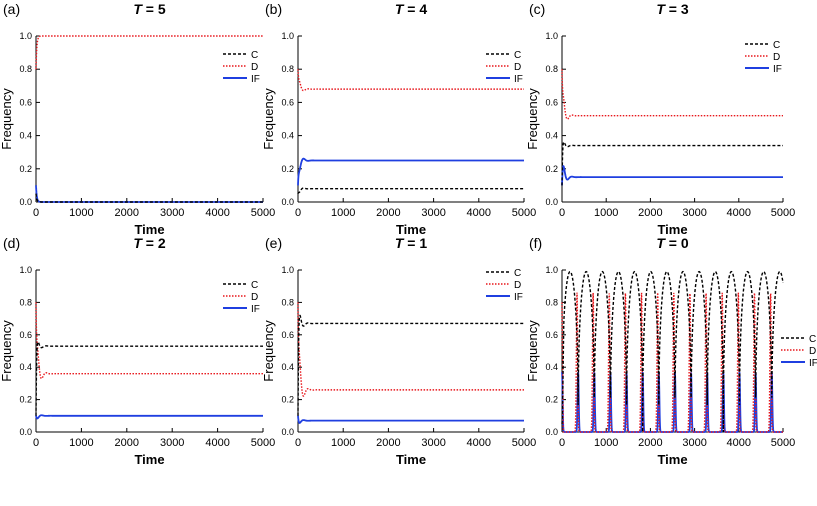  Describe the element at coordinates (672, 243) in the screenshot. I see `panel-title: T = 0` at that location.